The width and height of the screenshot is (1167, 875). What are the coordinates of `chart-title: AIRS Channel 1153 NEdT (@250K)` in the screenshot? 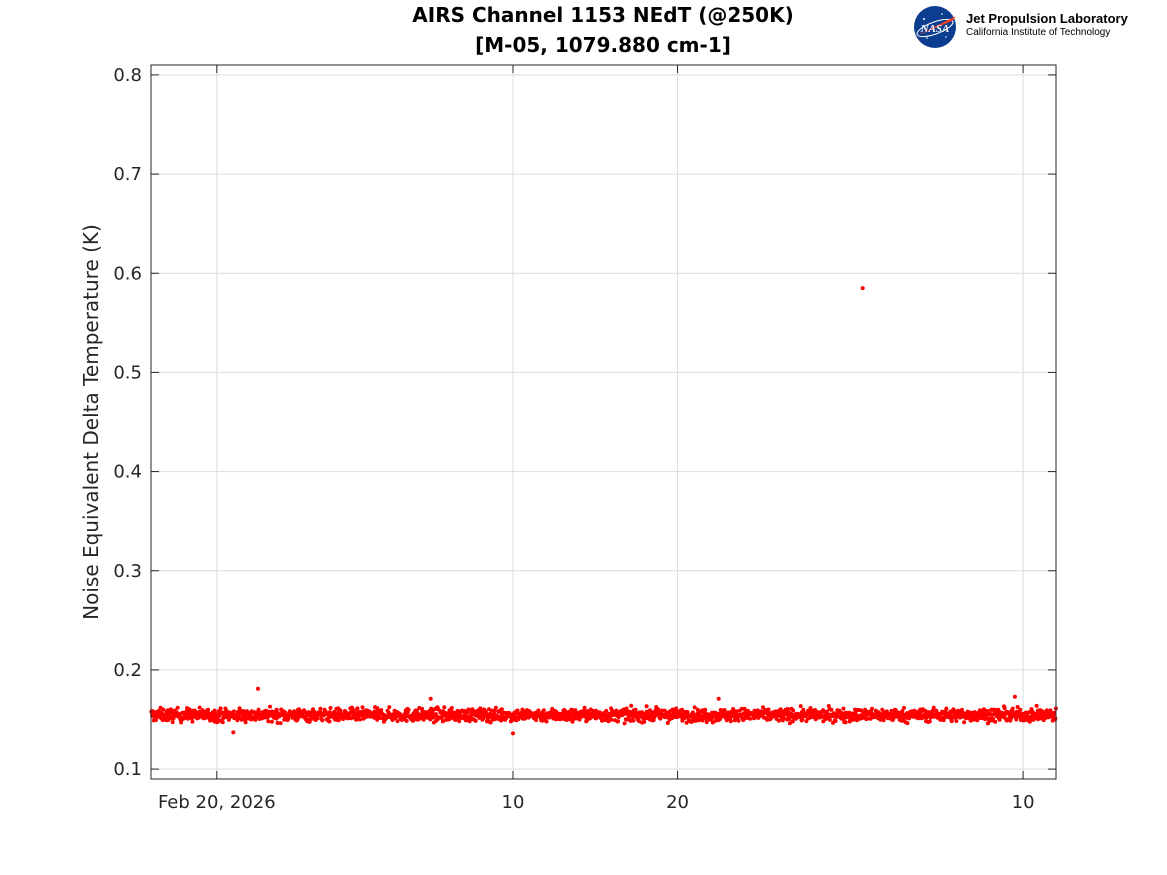 It's located at (602, 15).